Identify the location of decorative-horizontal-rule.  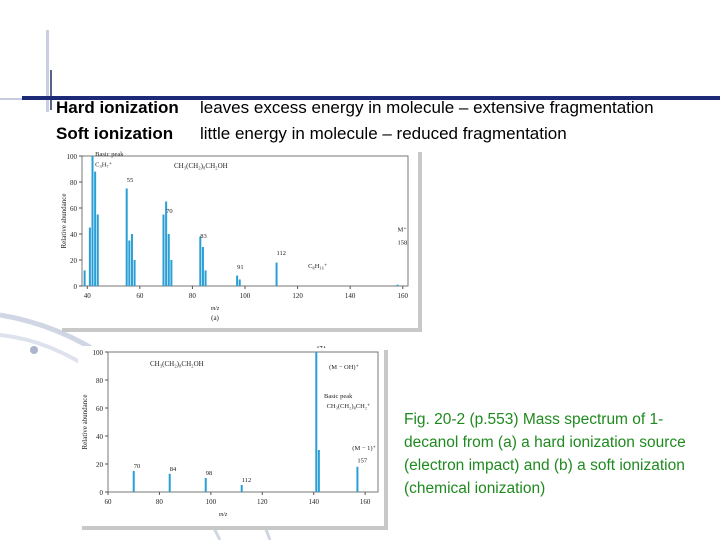
(371, 98).